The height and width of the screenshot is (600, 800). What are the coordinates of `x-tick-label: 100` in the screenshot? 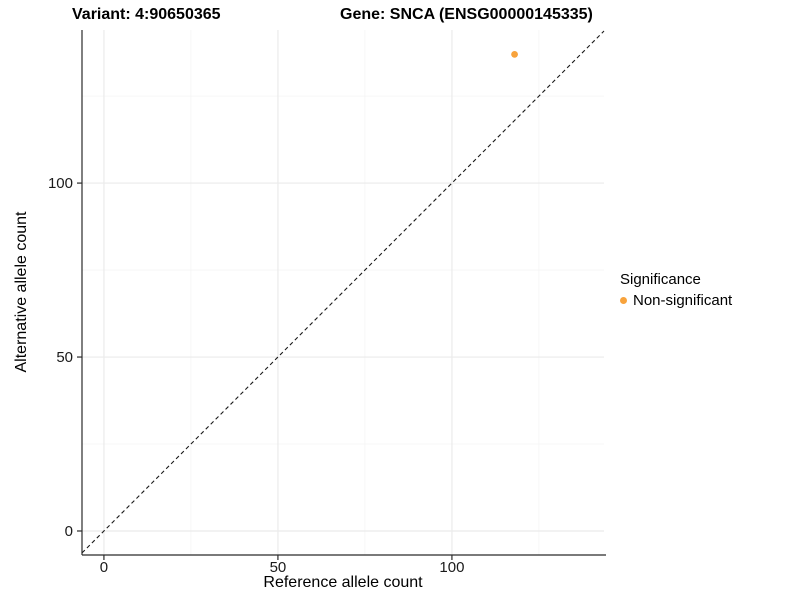 It's located at (451, 567).